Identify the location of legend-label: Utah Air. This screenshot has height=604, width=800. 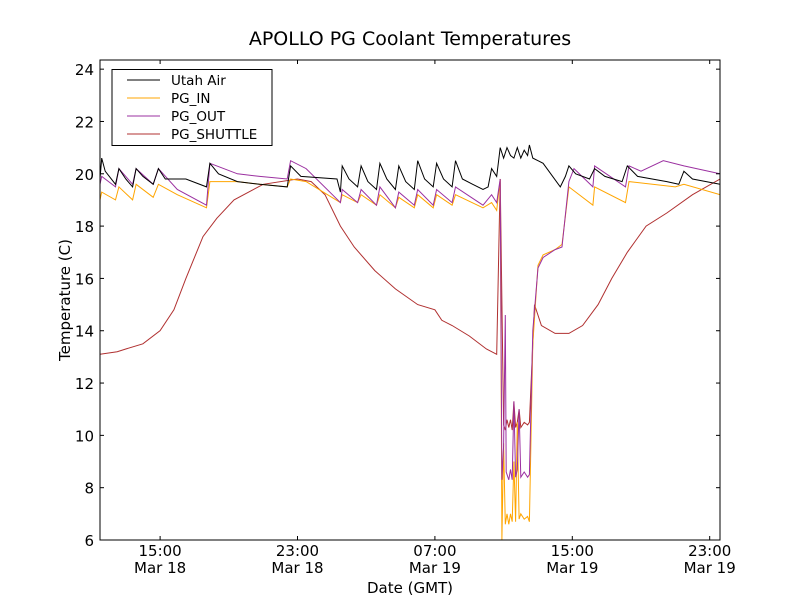
(198, 81).